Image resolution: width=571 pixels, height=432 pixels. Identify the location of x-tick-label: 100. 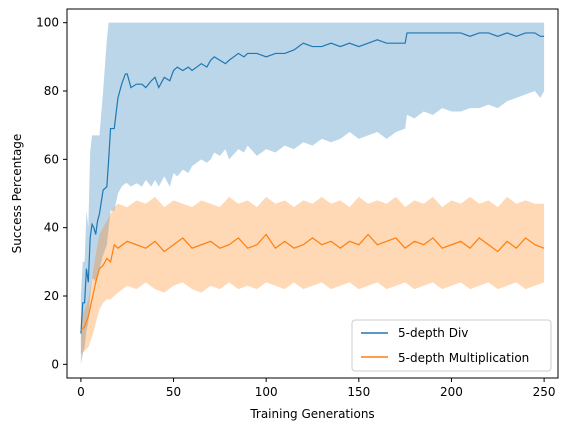
(266, 392).